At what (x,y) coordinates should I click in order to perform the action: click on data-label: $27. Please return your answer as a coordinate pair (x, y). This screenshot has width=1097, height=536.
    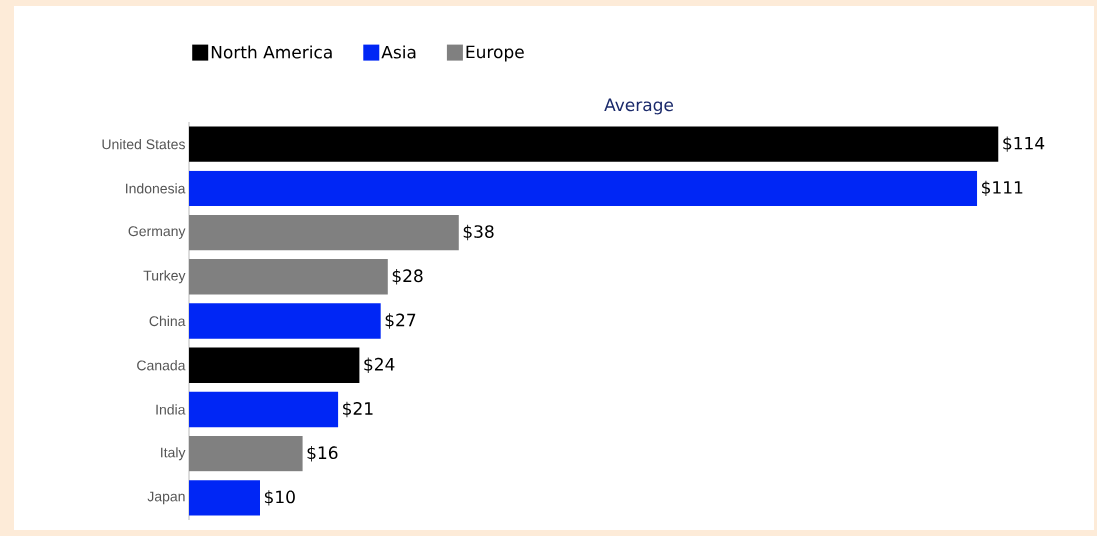
    Looking at the image, I should click on (400, 321).